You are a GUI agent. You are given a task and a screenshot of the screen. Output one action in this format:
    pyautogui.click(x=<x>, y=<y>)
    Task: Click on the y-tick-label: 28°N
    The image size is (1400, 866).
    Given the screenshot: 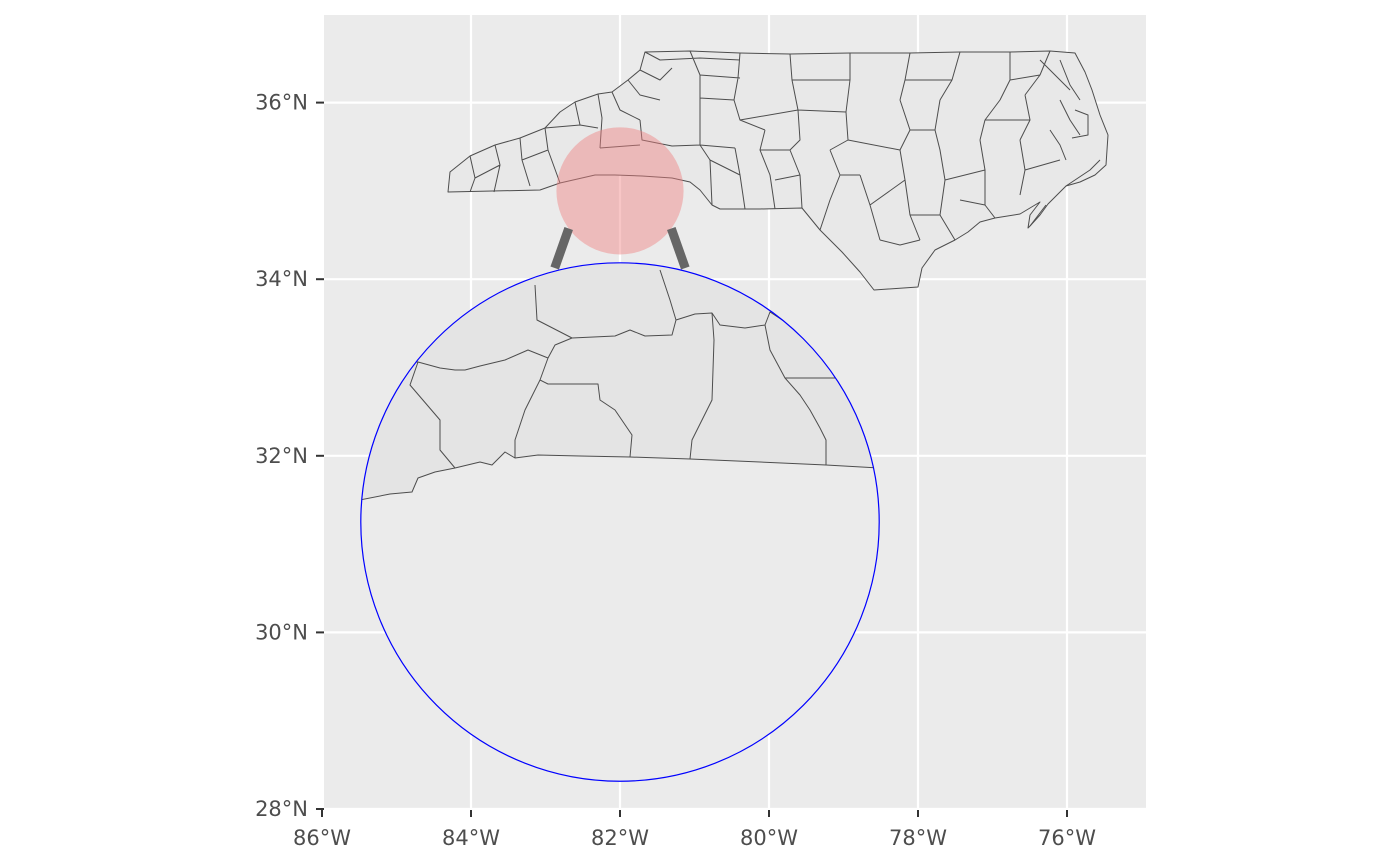 What is the action you would take?
    pyautogui.click(x=281, y=809)
    